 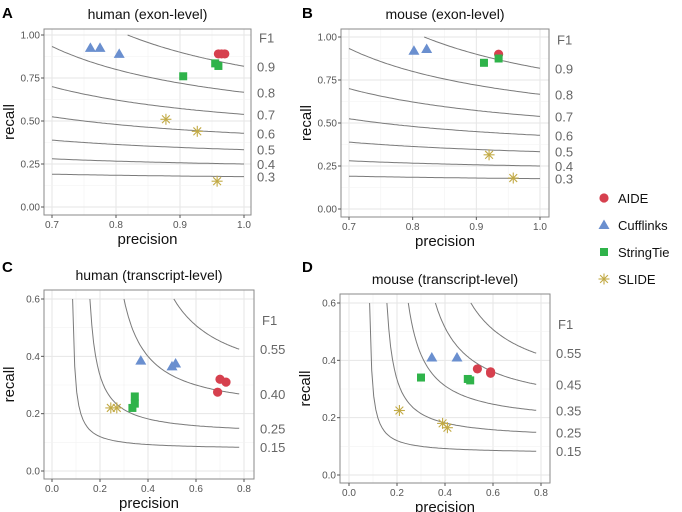 I want to click on legend: AIDE Cufflinks StringTie SLIDE, so click(x=634, y=239).